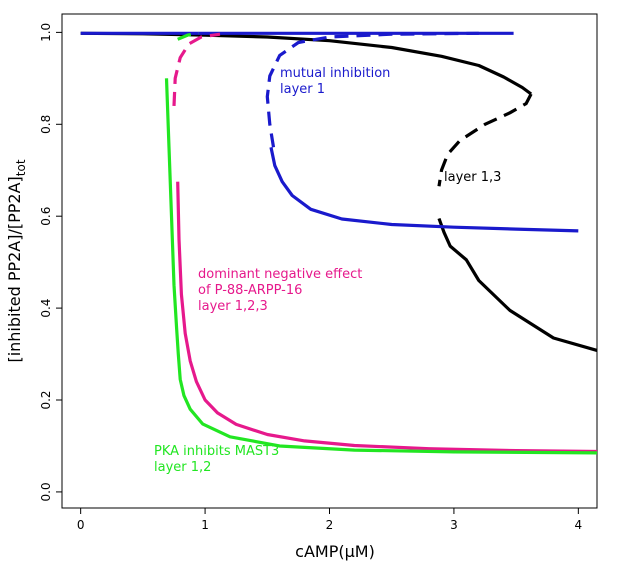 This screenshot has height=566, width=617. Describe the element at coordinates (330, 525) in the screenshot. I see `x-tick-label: 2` at that location.